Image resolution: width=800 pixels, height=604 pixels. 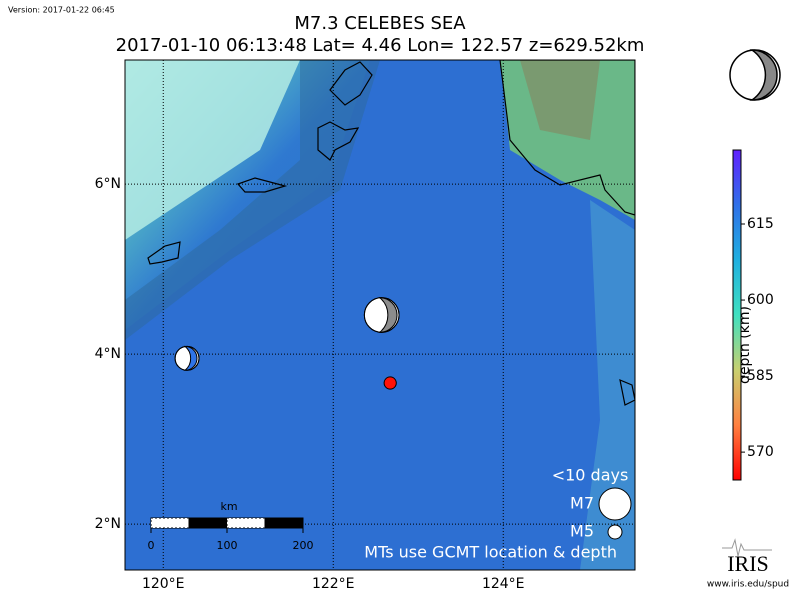 What do you see at coordinates (760, 224) in the screenshot?
I see `colorbar-tick-label: 615` at bounding box center [760, 224].